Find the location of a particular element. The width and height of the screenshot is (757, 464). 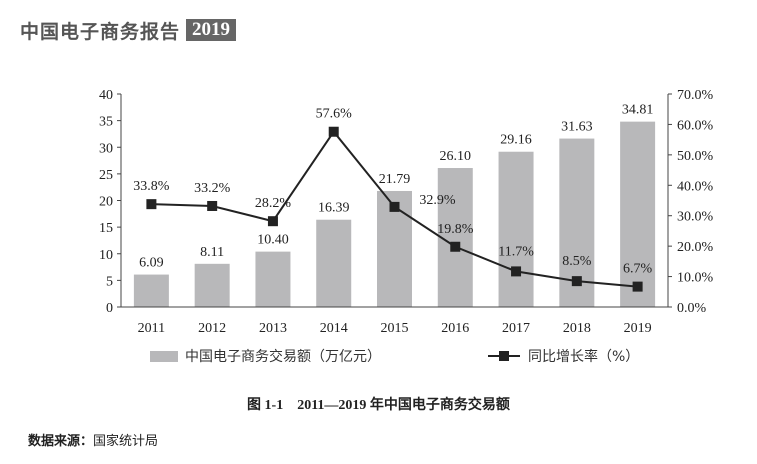

bar-2016 is located at coordinates (455, 237).